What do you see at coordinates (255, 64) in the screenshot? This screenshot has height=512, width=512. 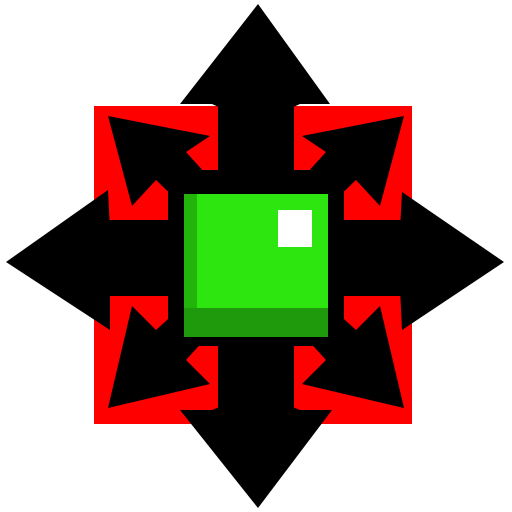 I see `arrow-up-icon` at bounding box center [255, 64].